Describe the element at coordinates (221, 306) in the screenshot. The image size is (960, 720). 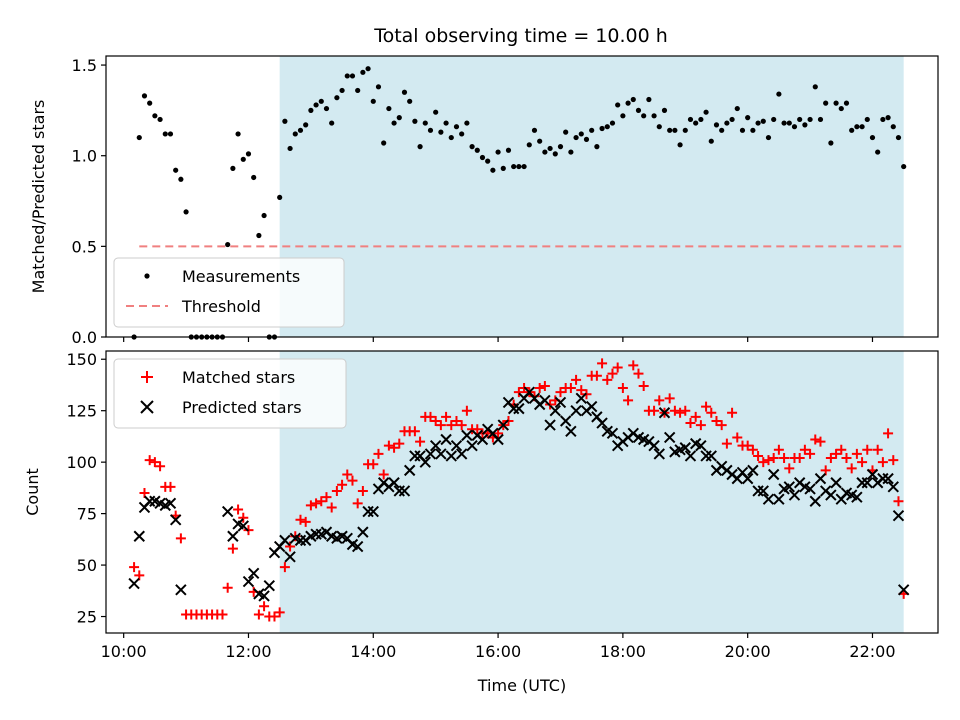
I see `legend-entry-label: Threshold` at that location.